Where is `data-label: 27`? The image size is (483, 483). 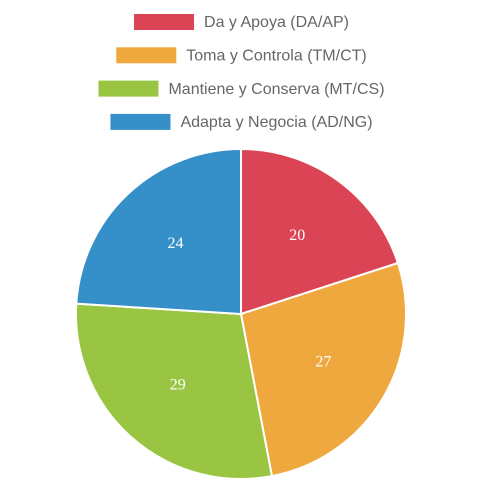 data-label: 27 is located at coordinates (323, 361).